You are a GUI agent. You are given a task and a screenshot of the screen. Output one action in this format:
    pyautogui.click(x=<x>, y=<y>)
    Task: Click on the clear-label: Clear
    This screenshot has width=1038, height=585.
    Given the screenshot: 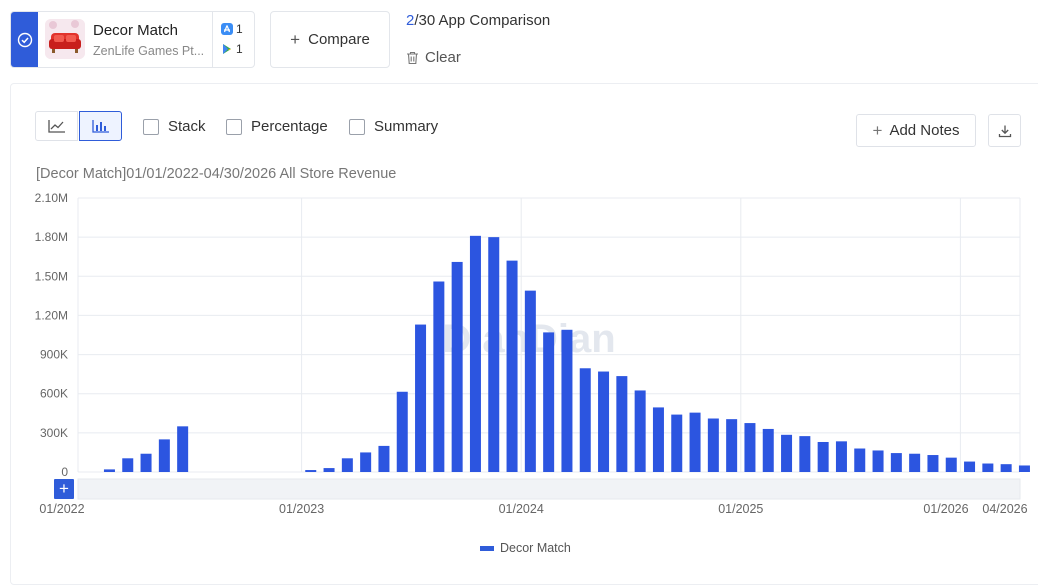 What is the action you would take?
    pyautogui.click(x=443, y=57)
    